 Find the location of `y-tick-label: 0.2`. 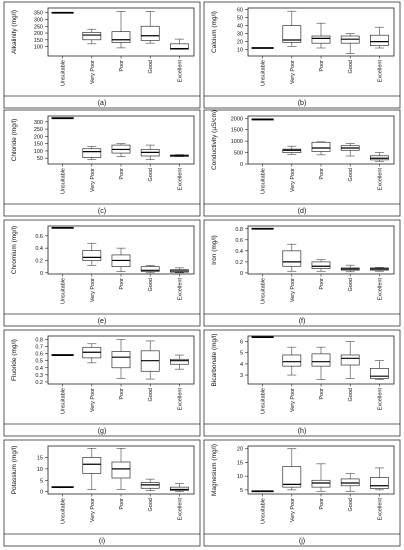

y-tick-label: 0.2 is located at coordinates (239, 263).